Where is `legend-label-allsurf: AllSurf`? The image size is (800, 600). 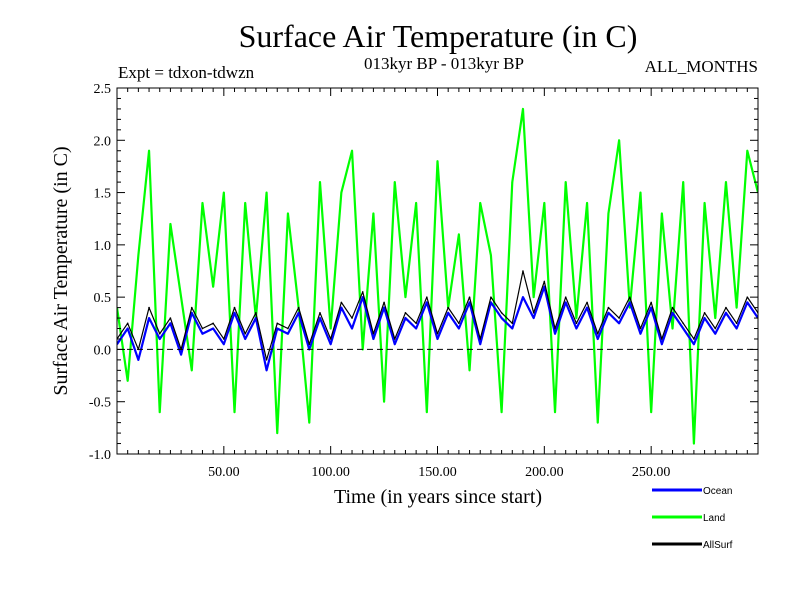
legend-label-allsurf: AllSurf is located at coordinates (718, 545).